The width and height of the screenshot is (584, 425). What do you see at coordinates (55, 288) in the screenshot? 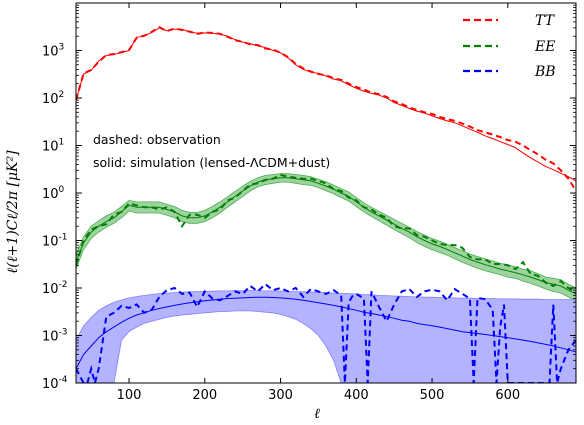
I see `y-tick-label: 10⁻²` at bounding box center [55, 288].